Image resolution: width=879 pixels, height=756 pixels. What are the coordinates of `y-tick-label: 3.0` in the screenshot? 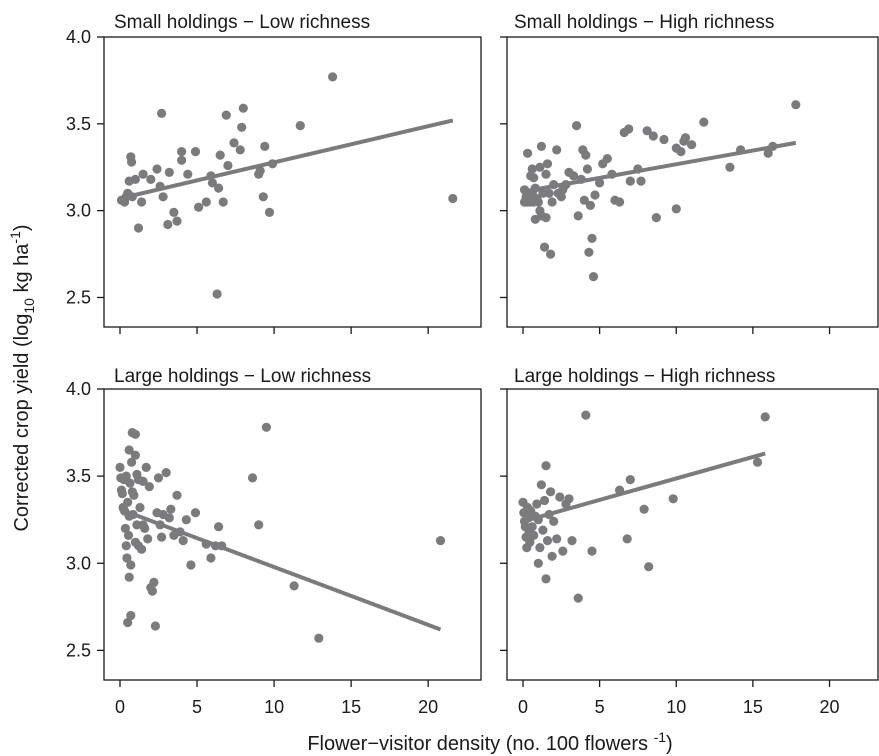 It's located at (78, 563).